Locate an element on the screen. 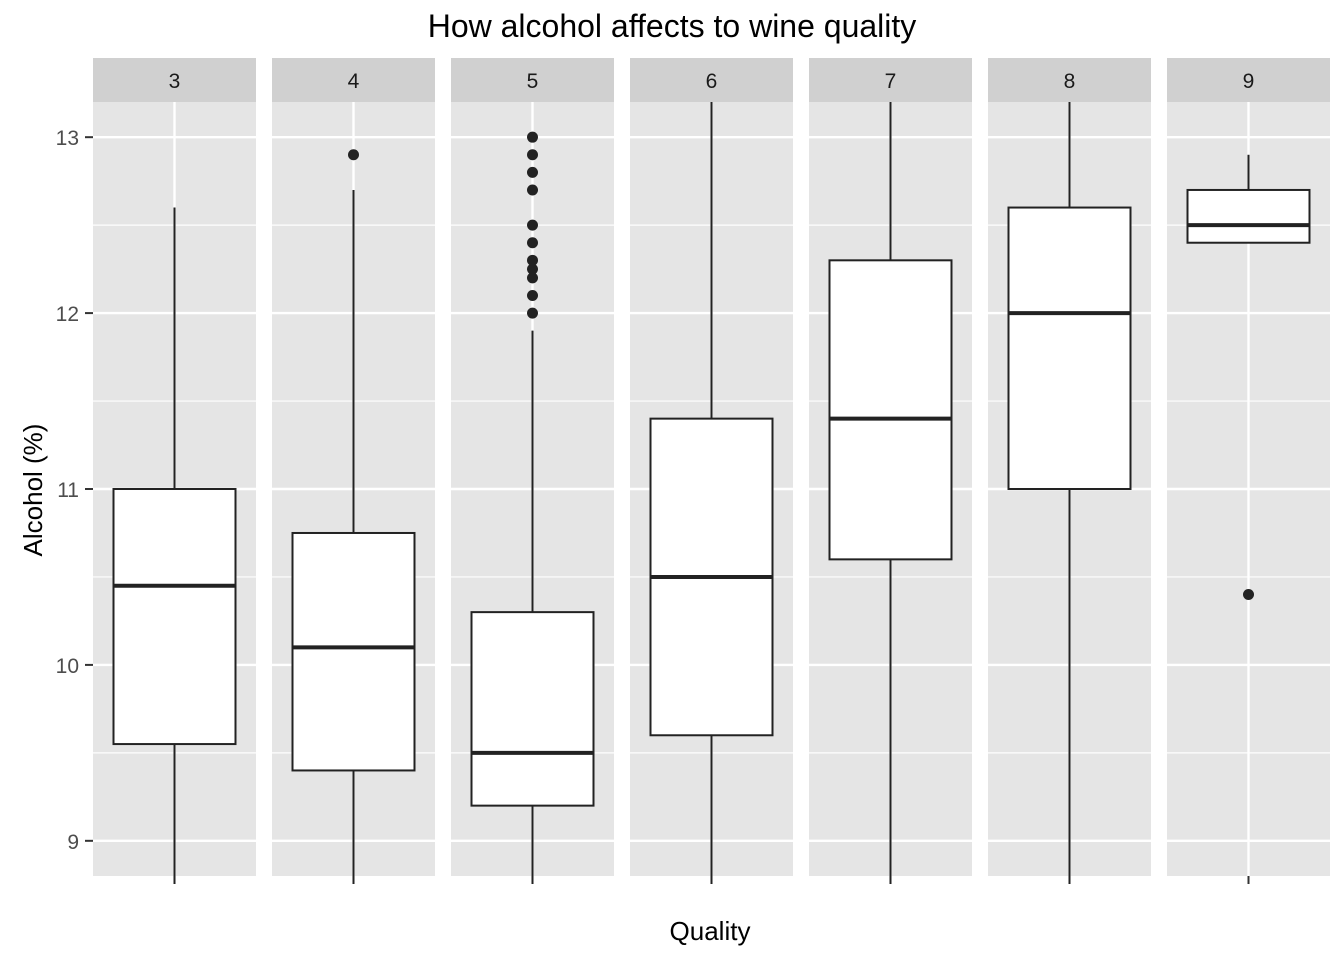 The height and width of the screenshot is (960, 1344). y-tick-label: 13 is located at coordinates (67, 138).